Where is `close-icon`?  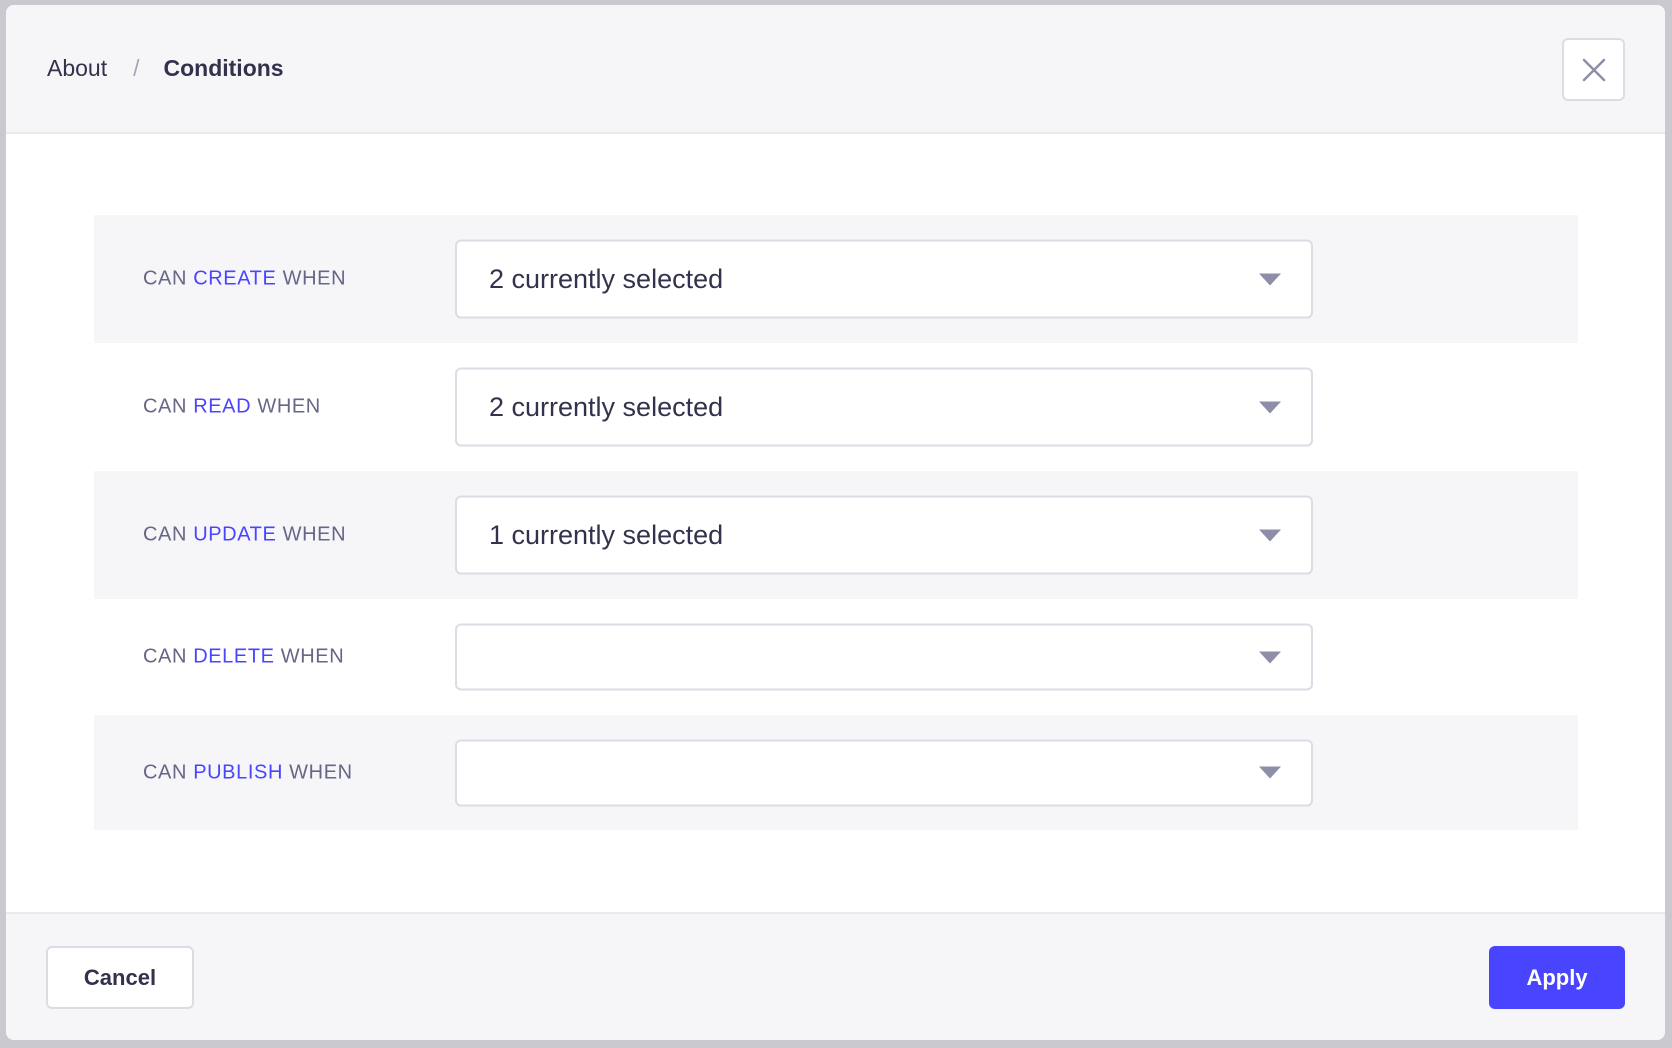 close-icon is located at coordinates (1593, 69).